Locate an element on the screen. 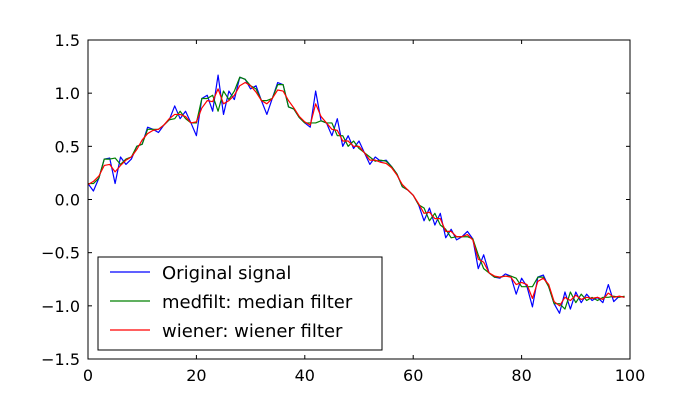 The image size is (700, 404). x-tick-label: 20 is located at coordinates (196, 375).